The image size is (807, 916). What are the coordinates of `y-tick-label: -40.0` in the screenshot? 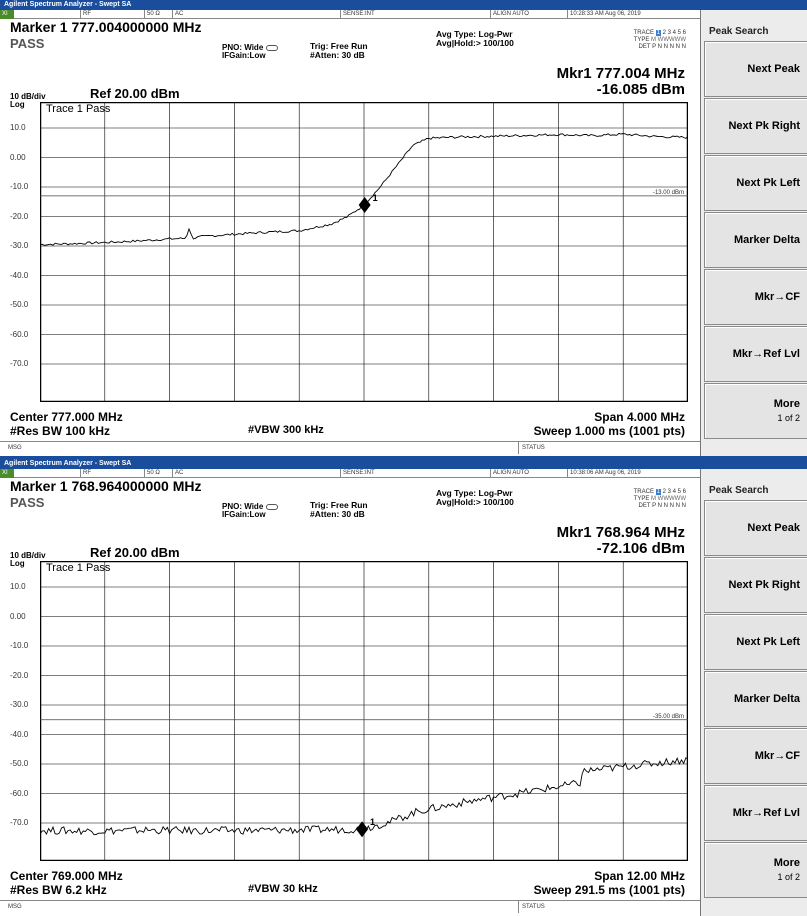 It's located at (19, 275).